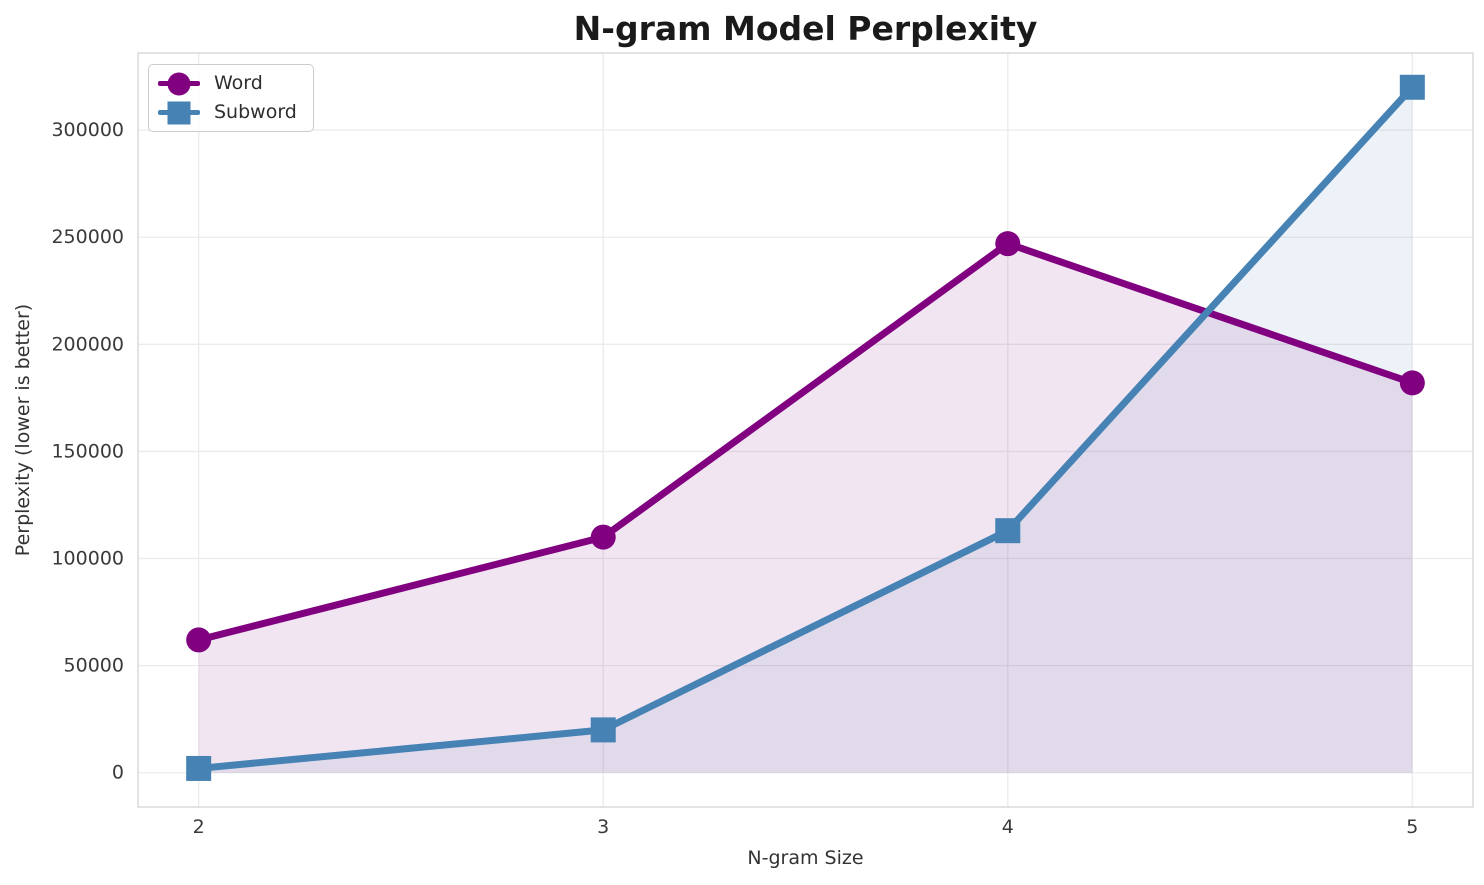  I want to click on y-tick-label: 100000, so click(87, 559).